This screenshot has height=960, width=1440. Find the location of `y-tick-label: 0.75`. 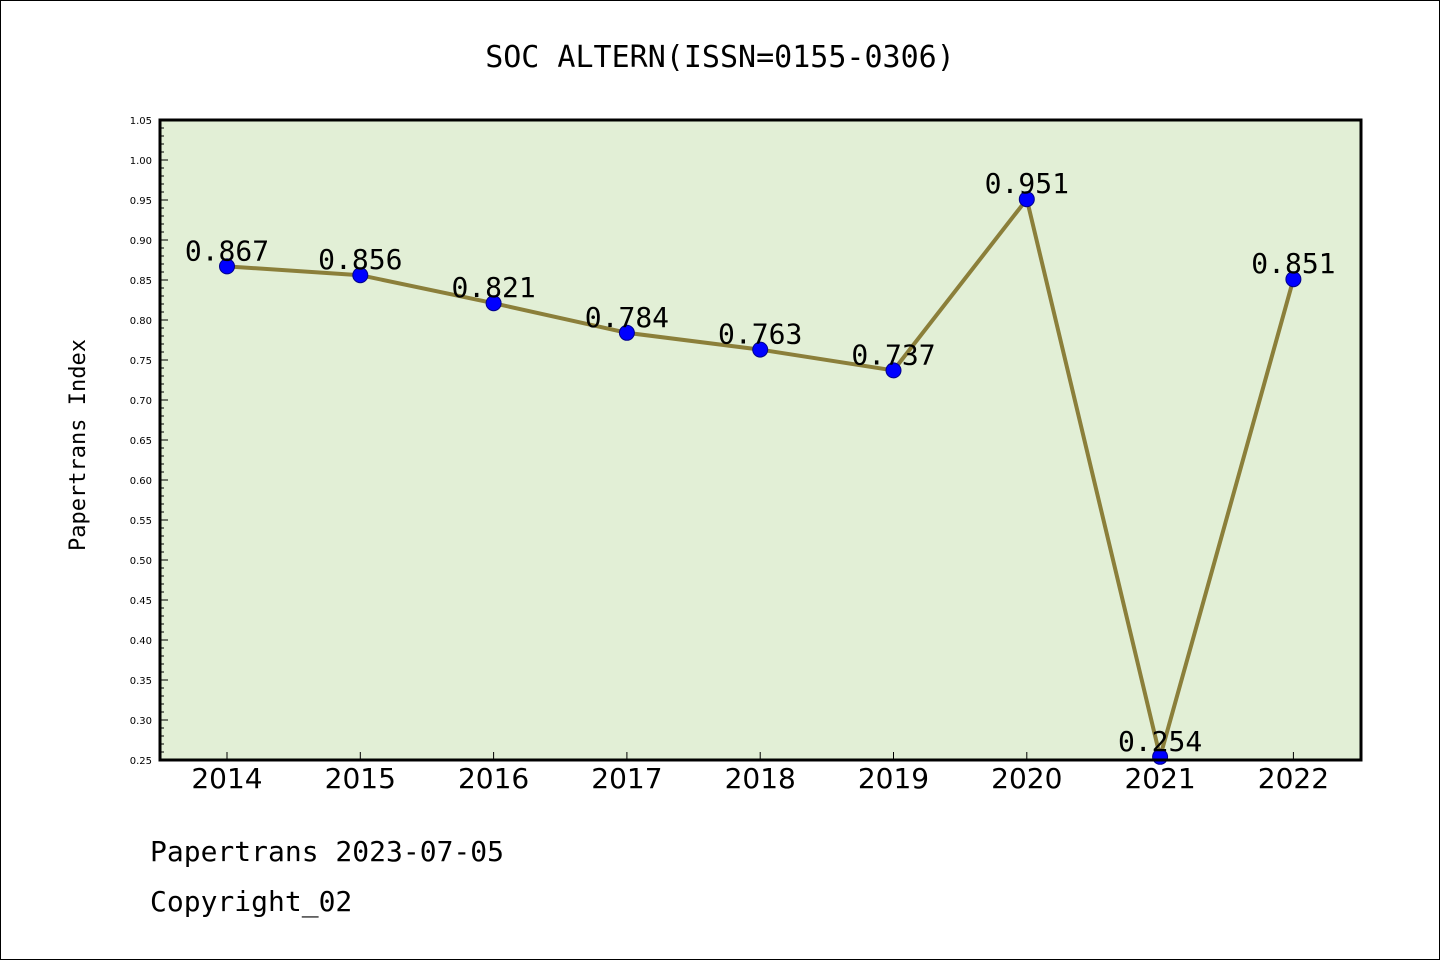

y-tick-label: 0.75 is located at coordinates (141, 361).